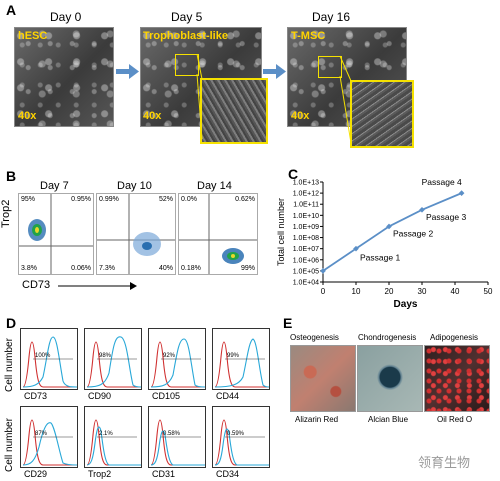 The image size is (500, 481). What do you see at coordinates (330, 67) in the screenshot?
I see `tmsc-zoom-region` at bounding box center [330, 67].